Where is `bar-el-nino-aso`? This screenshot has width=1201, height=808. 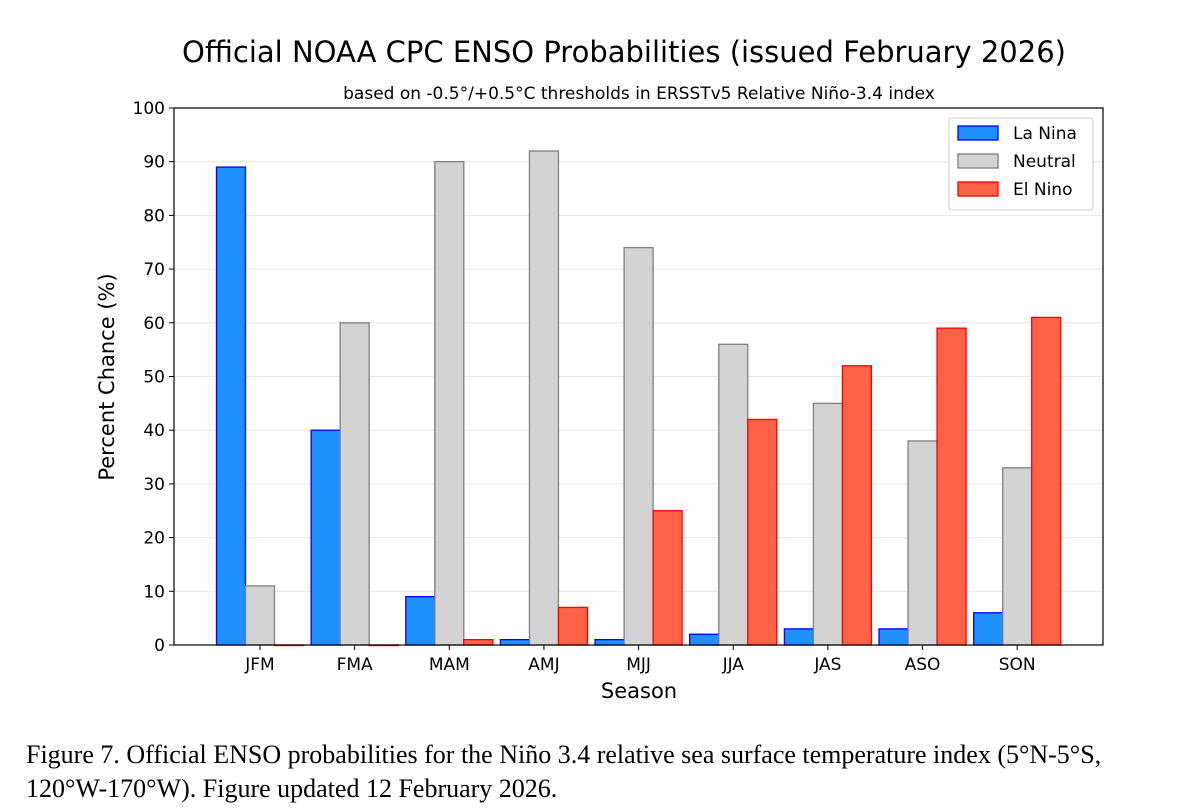
bar-el-nino-aso is located at coordinates (951, 486).